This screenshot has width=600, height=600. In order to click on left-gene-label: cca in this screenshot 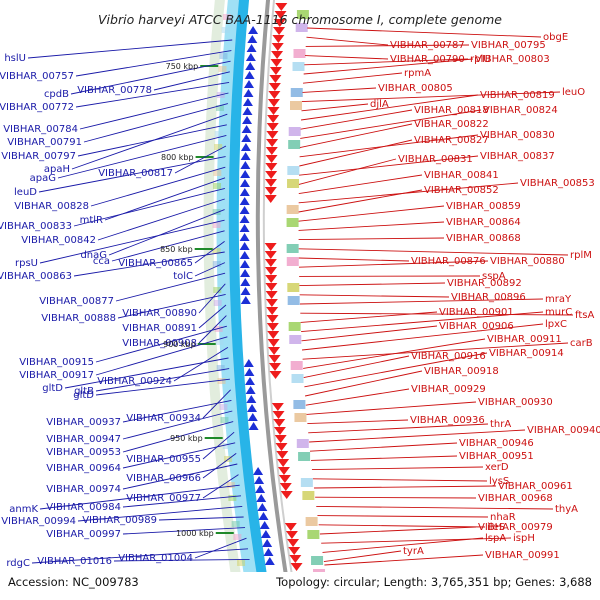, I will do `click(101, 261)`.